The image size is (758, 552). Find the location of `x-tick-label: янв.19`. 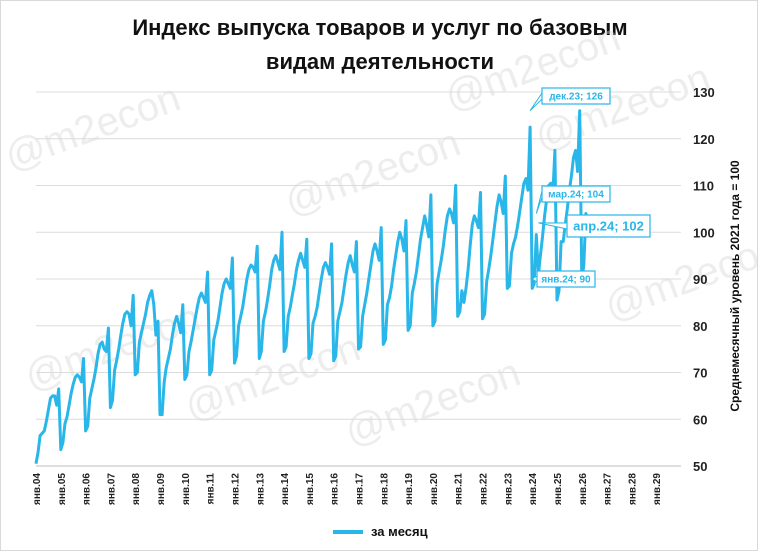

x-tick-label: янв.19 is located at coordinates (409, 489).